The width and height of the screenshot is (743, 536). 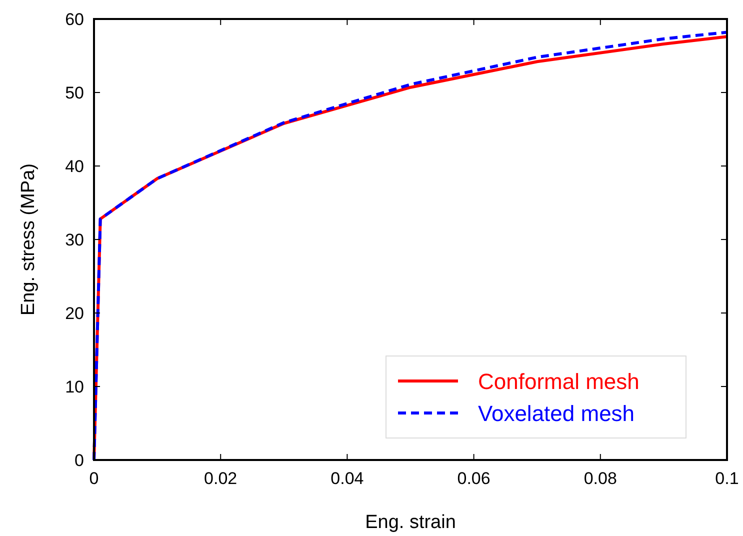 I want to click on x-axis-title: Eng. strain, so click(x=410, y=522).